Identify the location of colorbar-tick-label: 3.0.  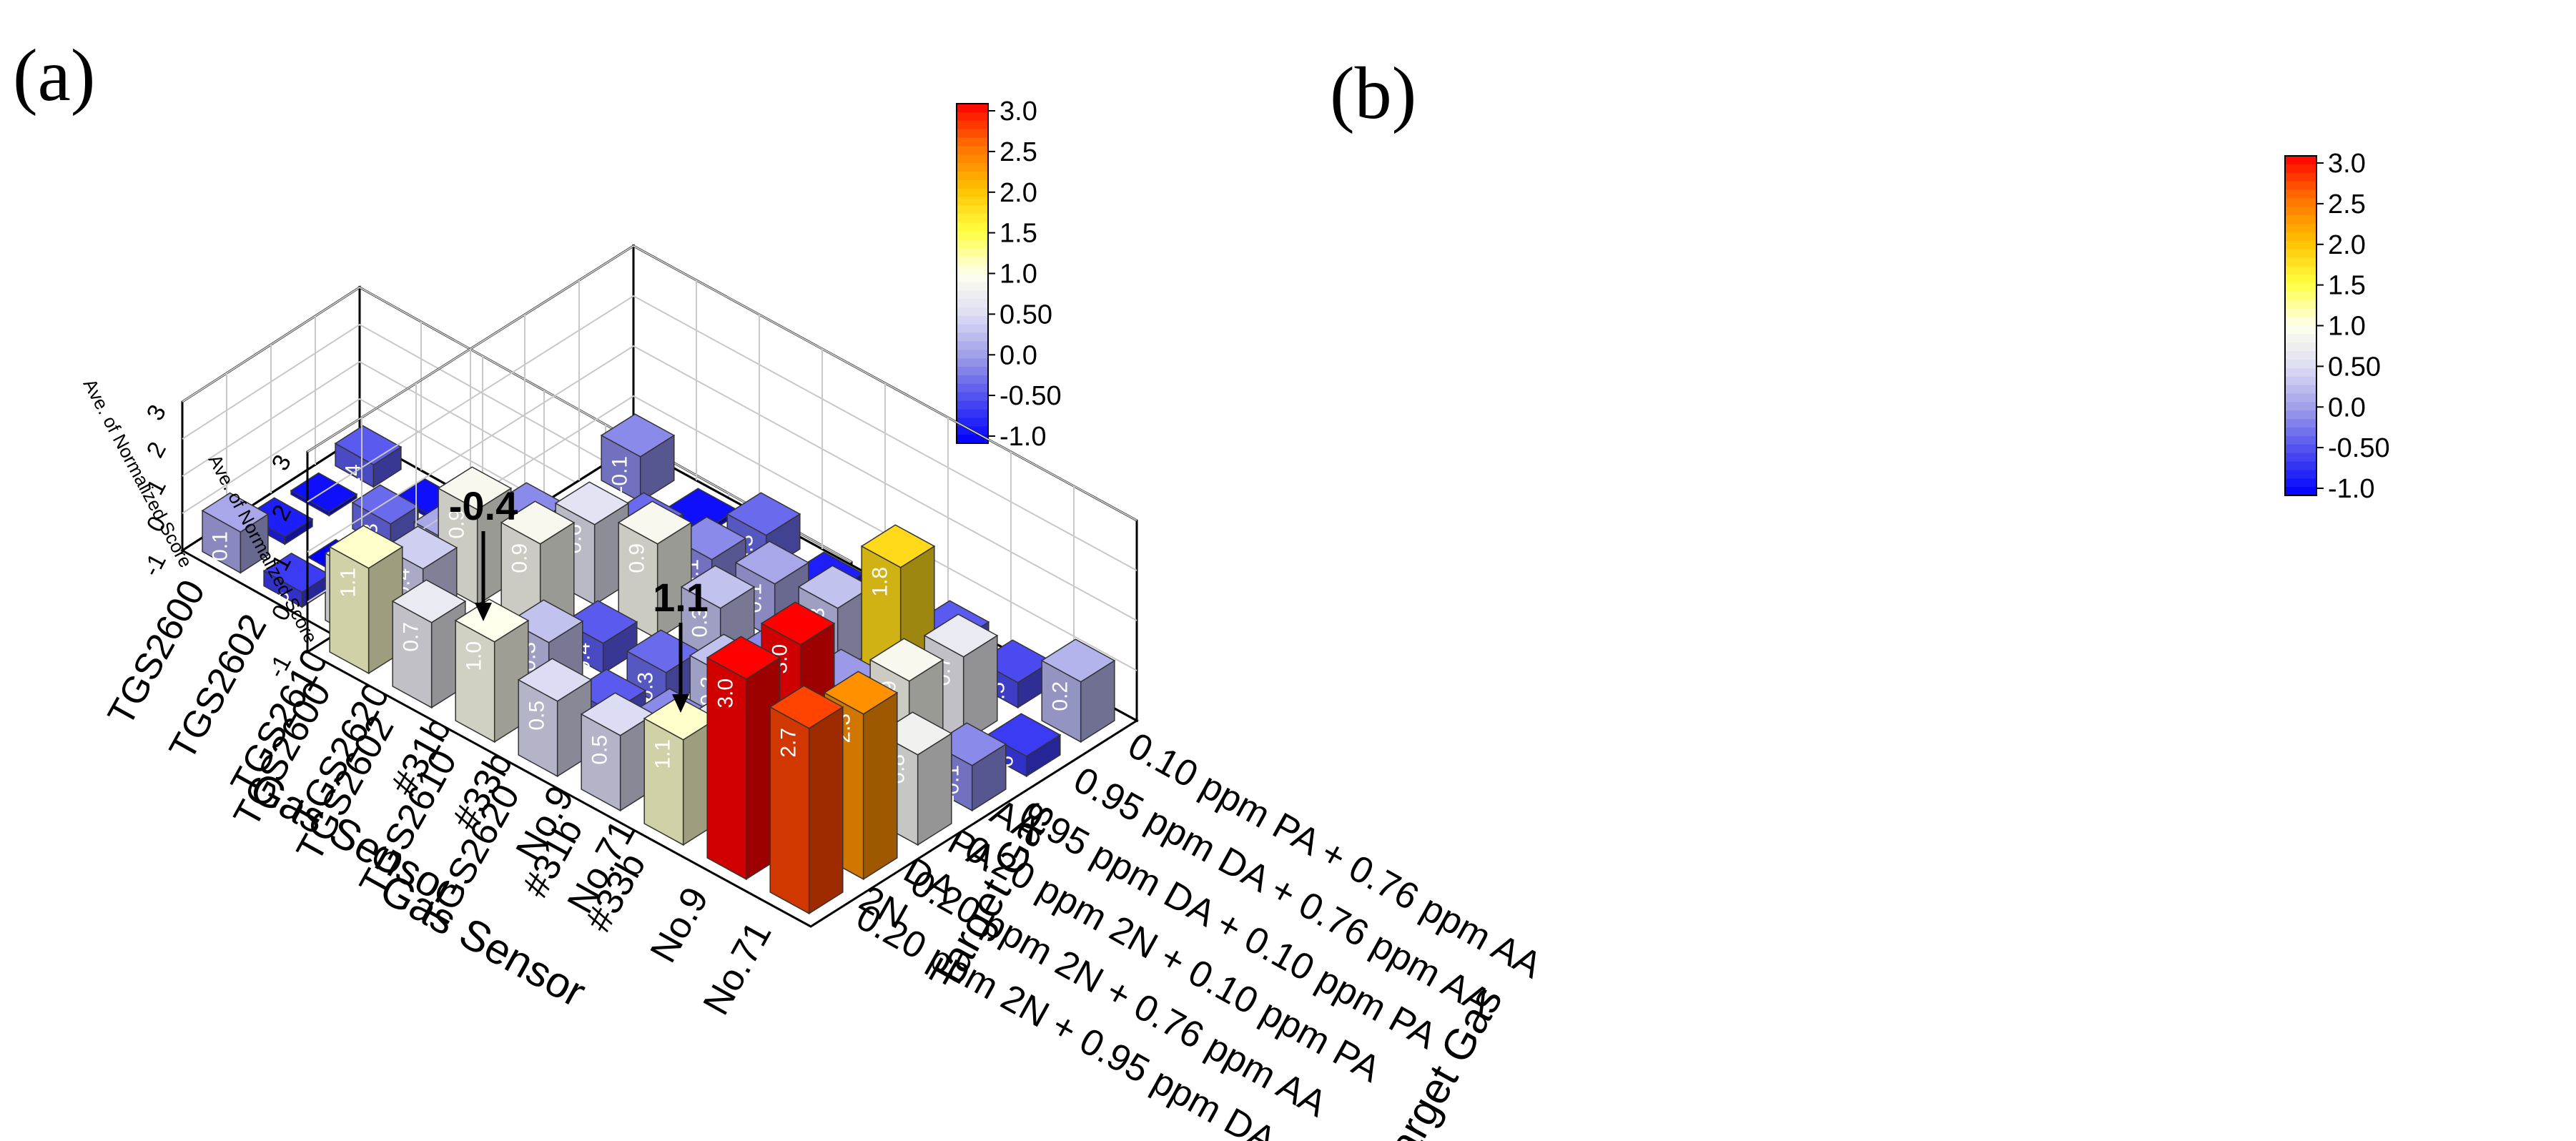
(2347, 164).